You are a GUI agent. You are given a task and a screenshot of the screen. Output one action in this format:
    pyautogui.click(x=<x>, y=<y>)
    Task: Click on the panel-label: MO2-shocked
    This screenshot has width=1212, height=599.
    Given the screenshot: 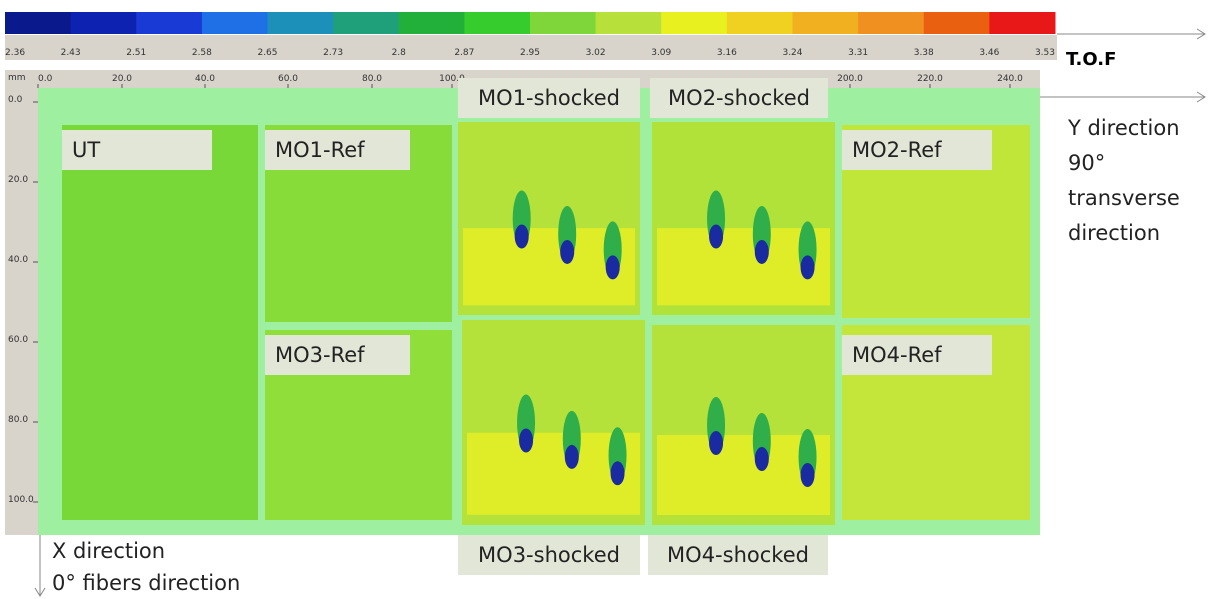 What is the action you would take?
    pyautogui.click(x=739, y=98)
    